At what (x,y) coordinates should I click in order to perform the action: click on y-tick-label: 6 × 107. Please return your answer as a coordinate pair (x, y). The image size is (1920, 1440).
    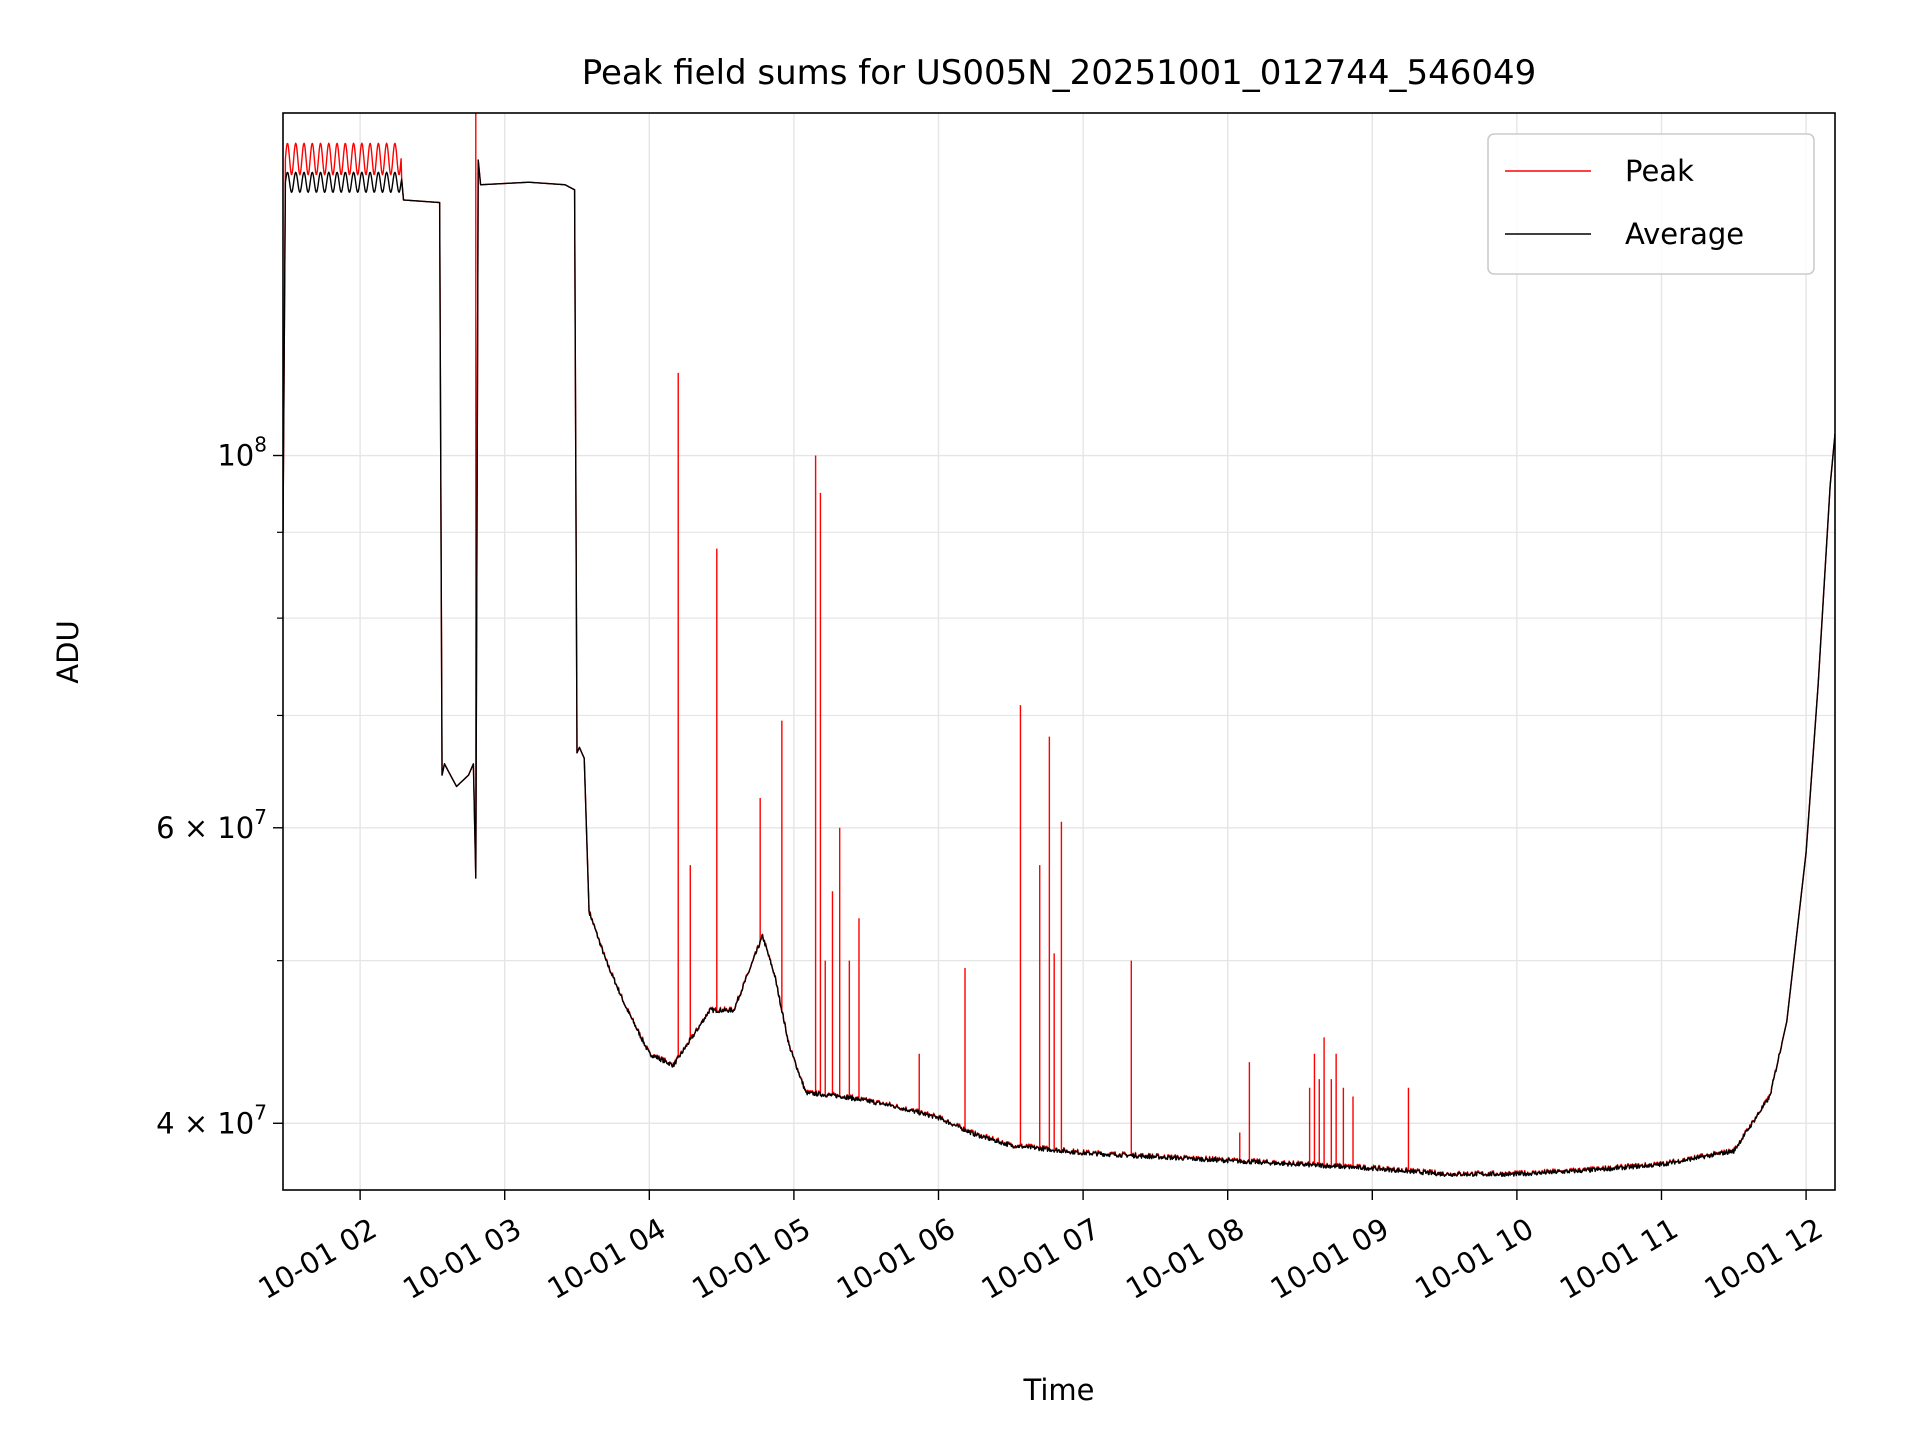
    Looking at the image, I should click on (211, 825).